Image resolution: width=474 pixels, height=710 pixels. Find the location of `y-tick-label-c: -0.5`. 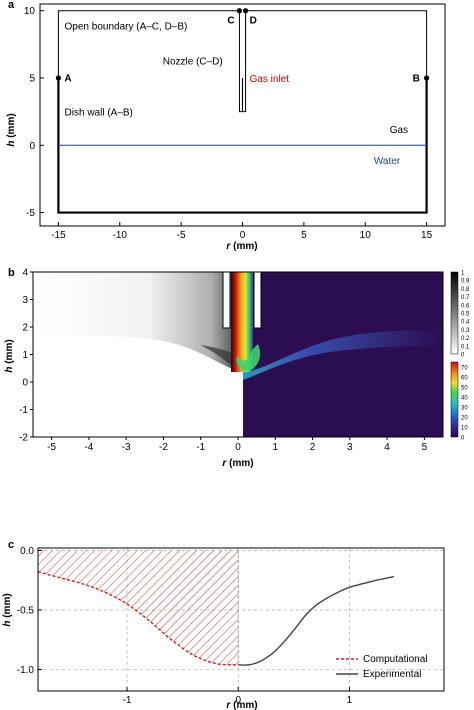

y-tick-label-c: -0.5 is located at coordinates (26, 610).